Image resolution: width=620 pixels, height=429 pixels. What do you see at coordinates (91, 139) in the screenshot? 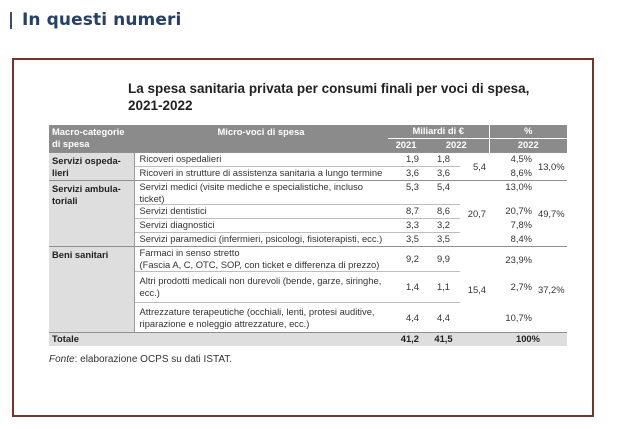
I see `header-macro: Macro-categorie di spesa` at bounding box center [91, 139].